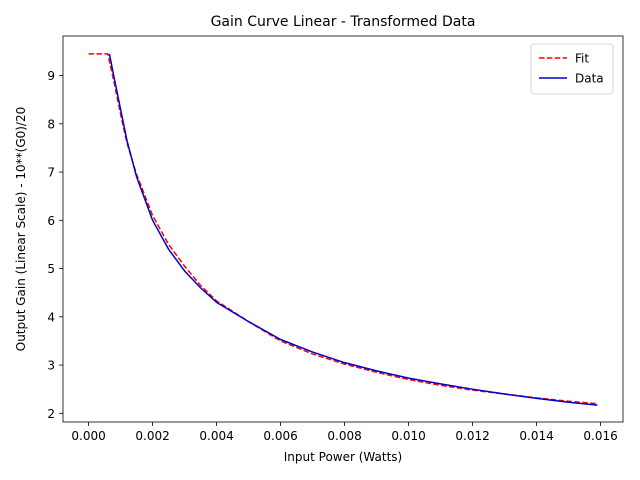 This screenshot has width=640, height=480. Describe the element at coordinates (536, 436) in the screenshot. I see `x-tick-label: 0.014` at that location.